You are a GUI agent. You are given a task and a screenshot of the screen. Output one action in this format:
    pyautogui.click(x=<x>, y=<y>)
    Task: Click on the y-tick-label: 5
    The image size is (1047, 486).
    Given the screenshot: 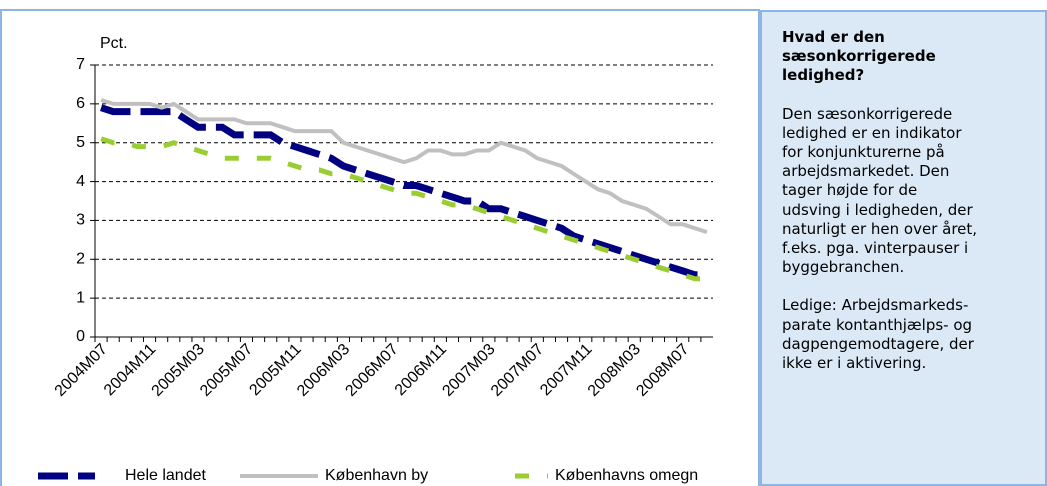 What is the action you would take?
    pyautogui.click(x=80, y=142)
    